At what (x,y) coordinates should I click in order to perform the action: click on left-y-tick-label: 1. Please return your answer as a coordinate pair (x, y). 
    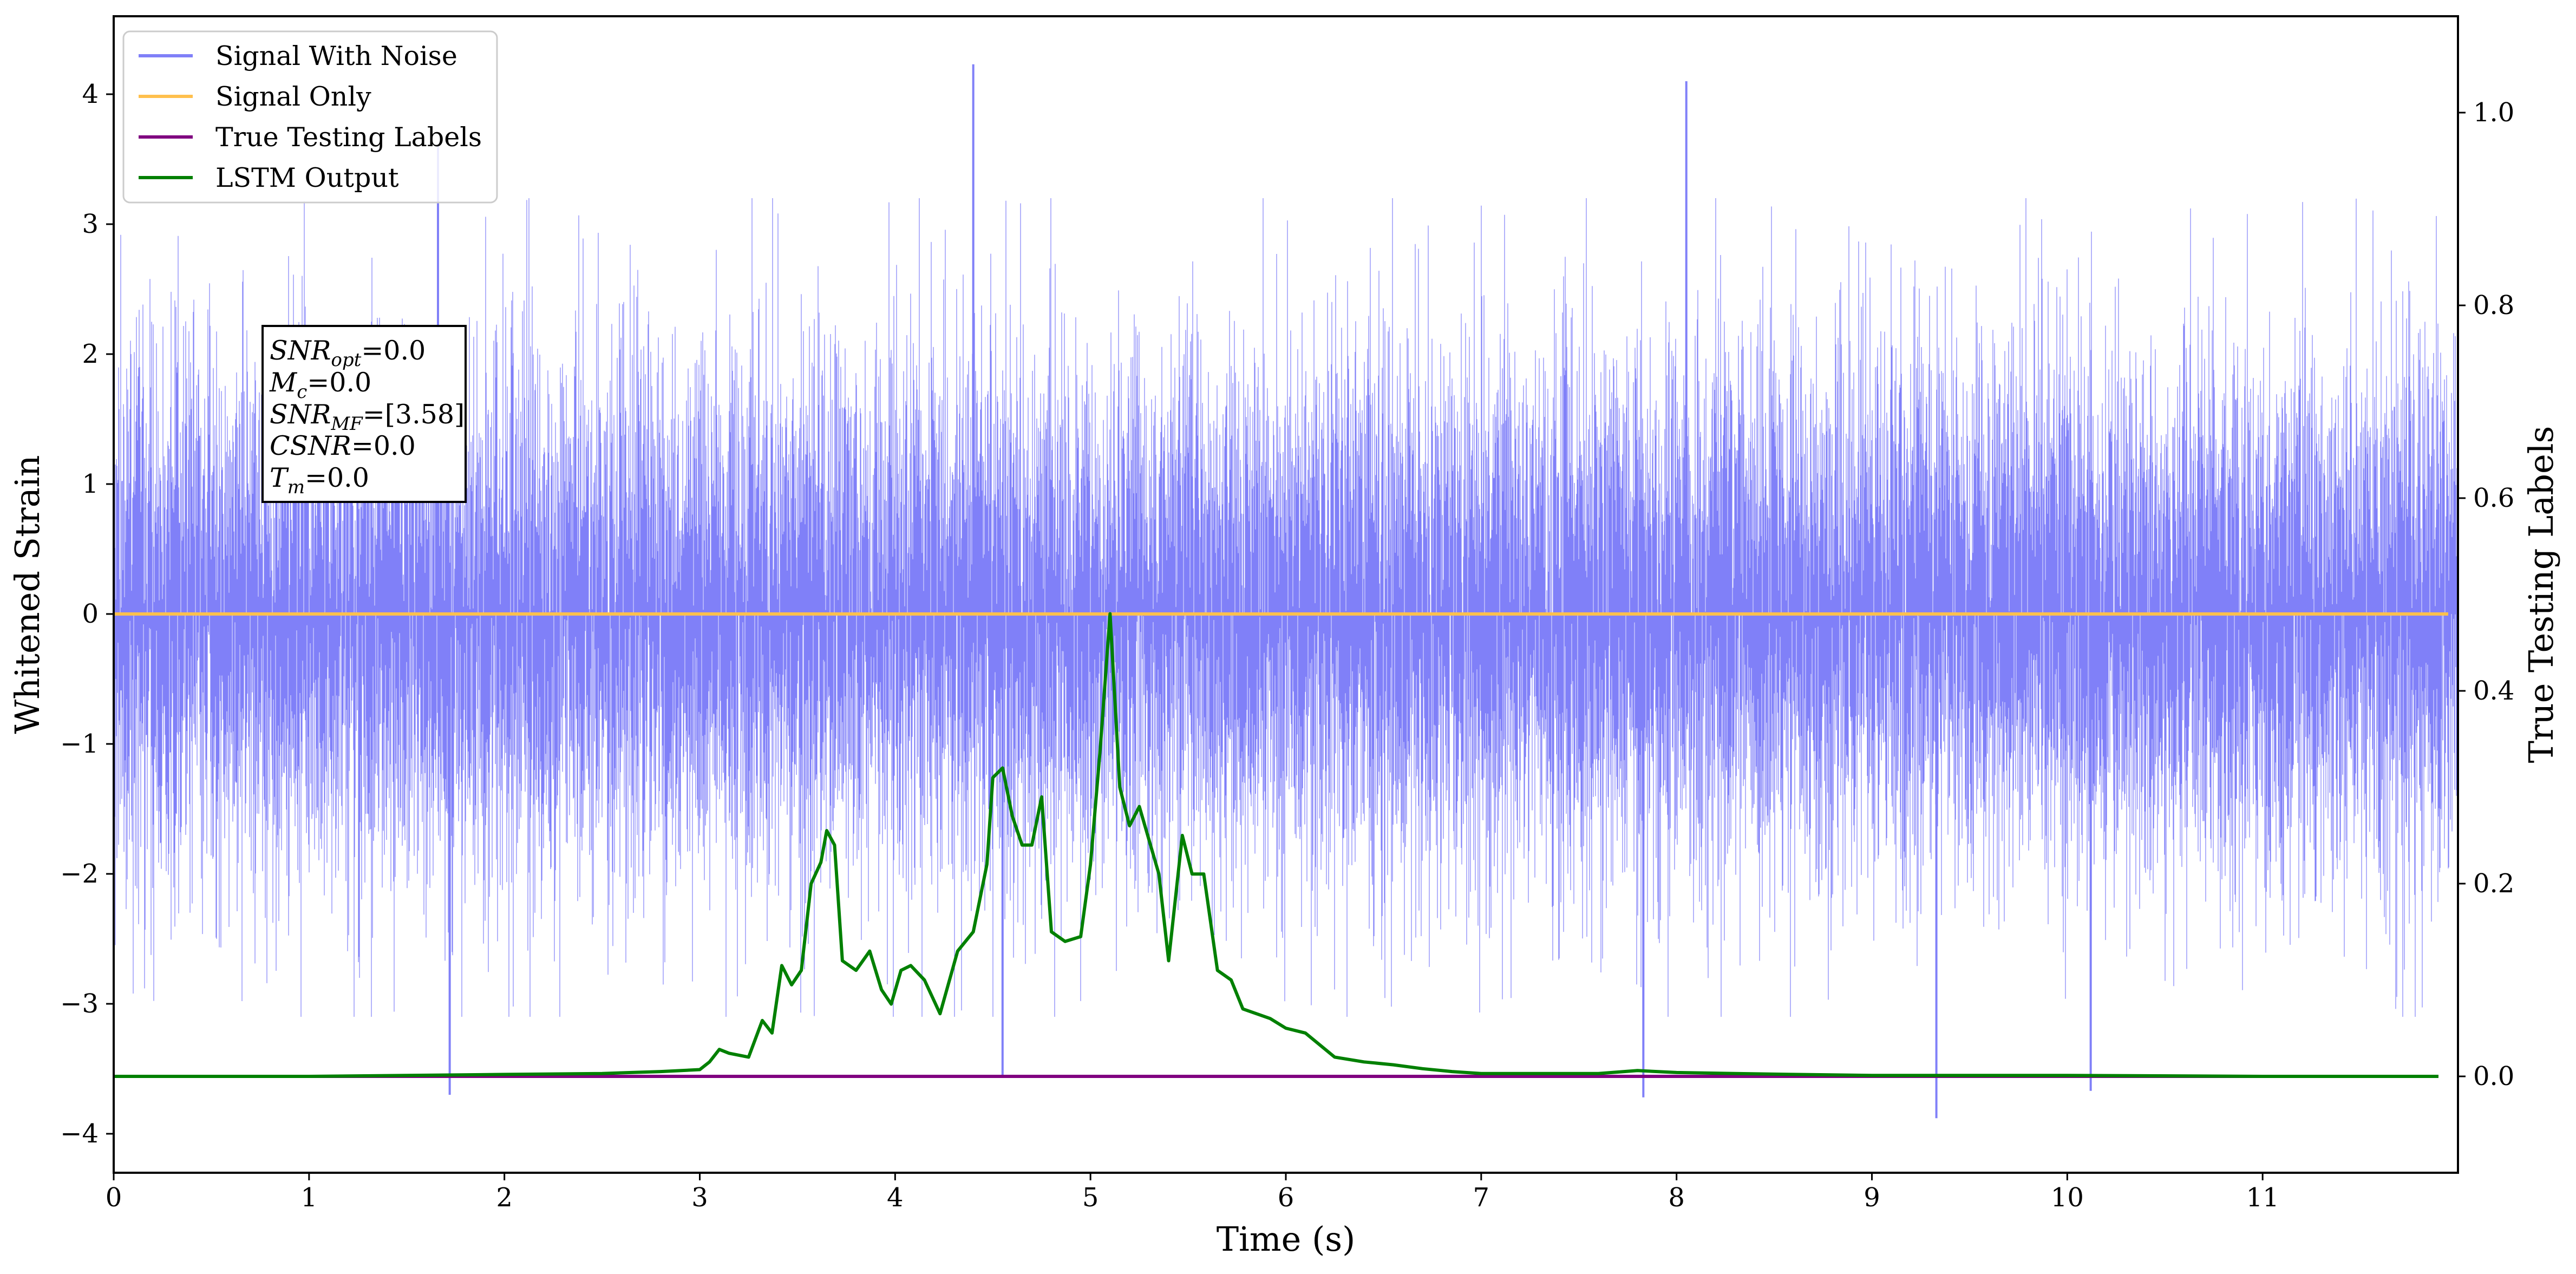
    Looking at the image, I should click on (90, 484).